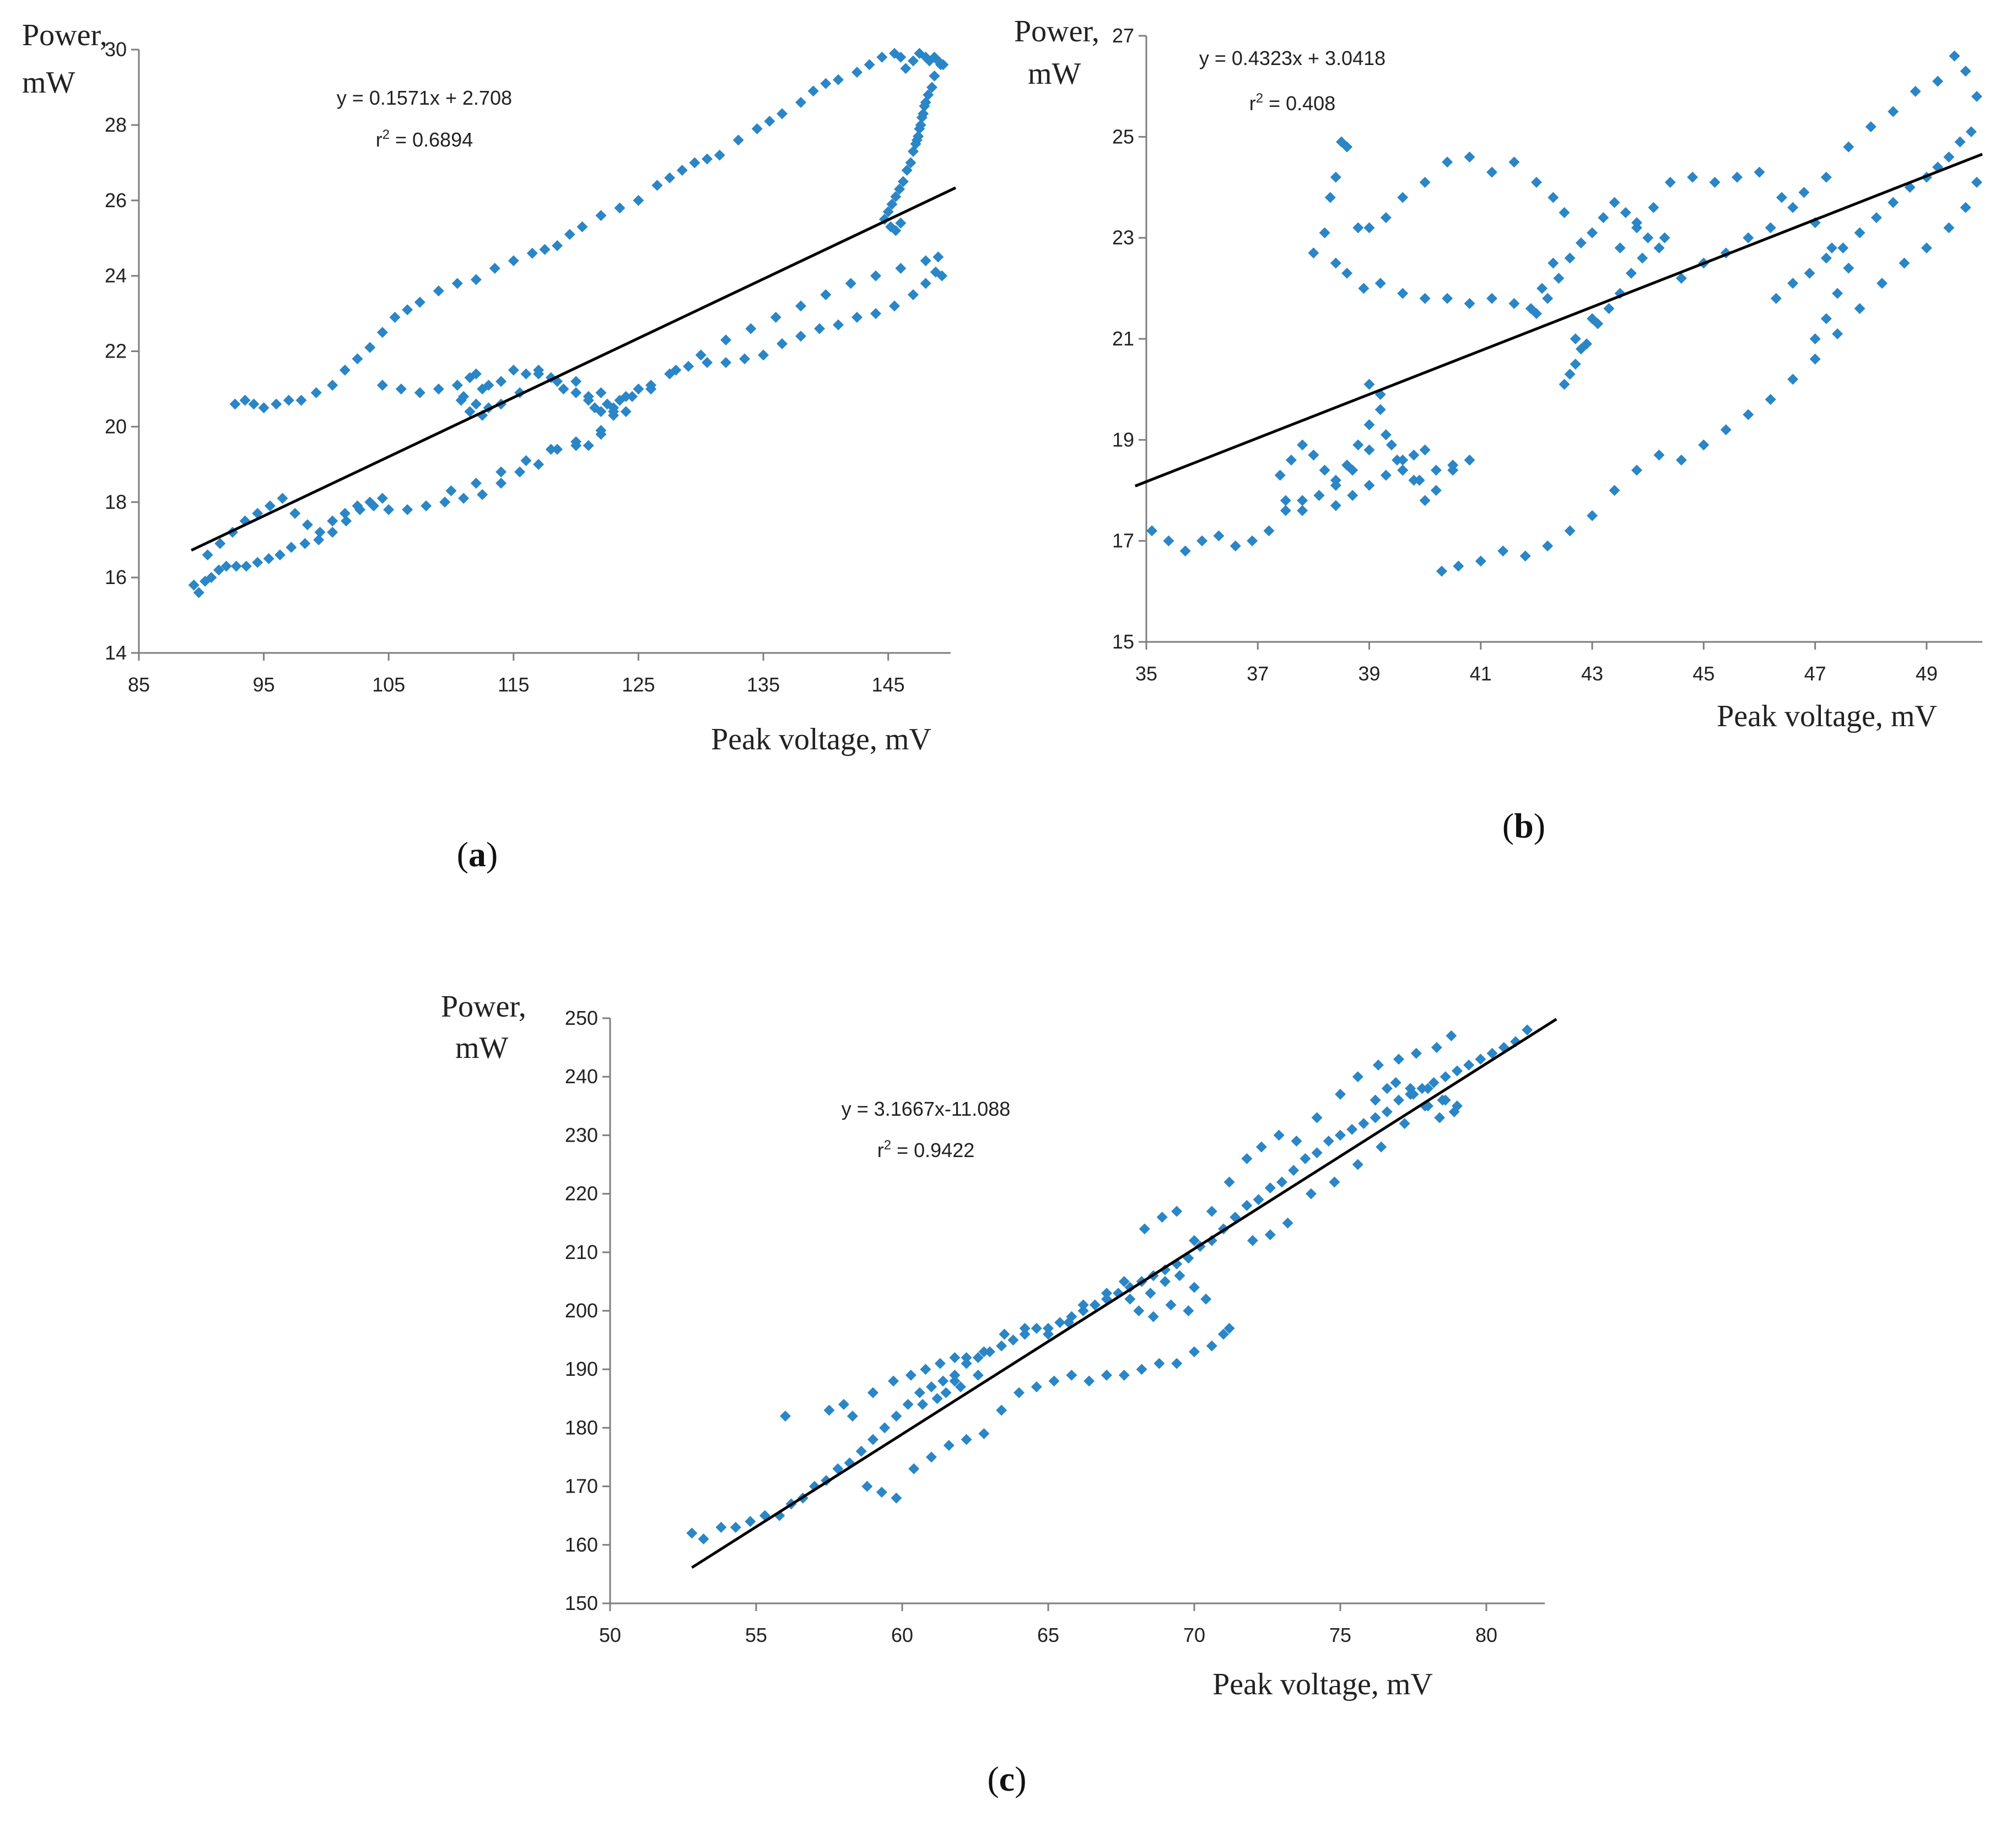 The height and width of the screenshot is (1848, 2011). What do you see at coordinates (581, 1252) in the screenshot?
I see `y-tick-label: 210` at bounding box center [581, 1252].